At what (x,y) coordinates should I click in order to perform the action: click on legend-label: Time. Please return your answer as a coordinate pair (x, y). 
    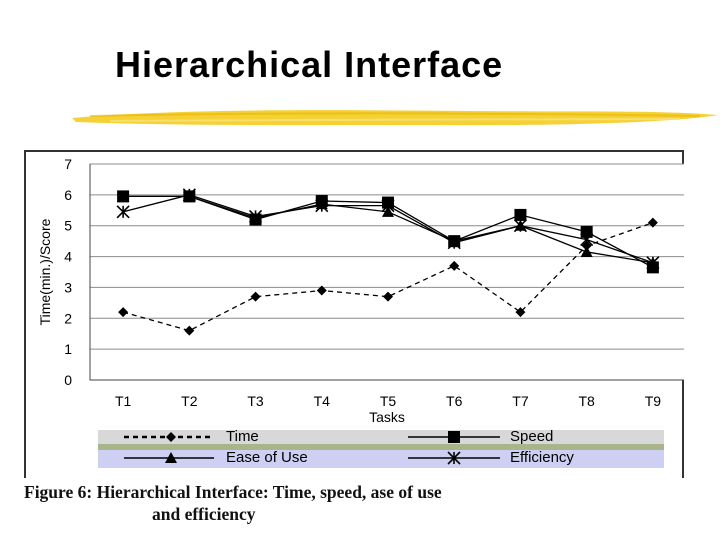
    Looking at the image, I should click on (242, 436).